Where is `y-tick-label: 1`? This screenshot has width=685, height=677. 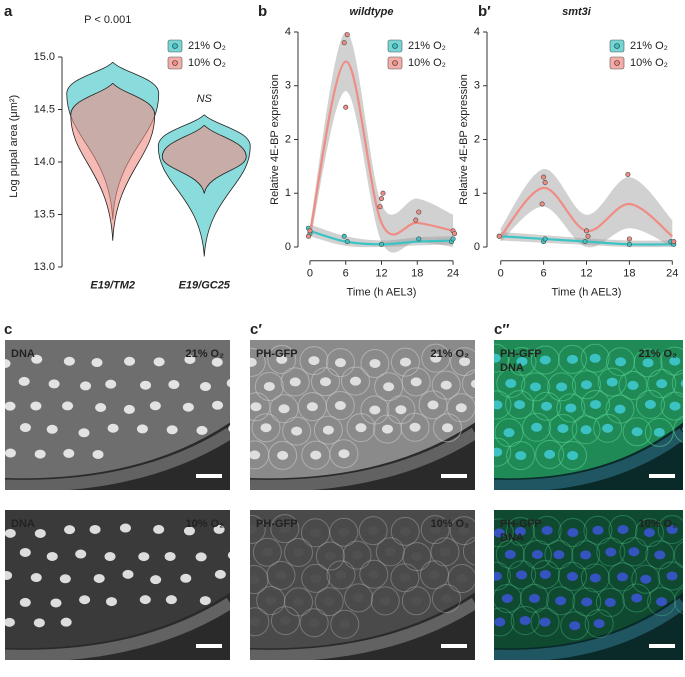
y-tick-label: 1 is located at coordinates (477, 193).